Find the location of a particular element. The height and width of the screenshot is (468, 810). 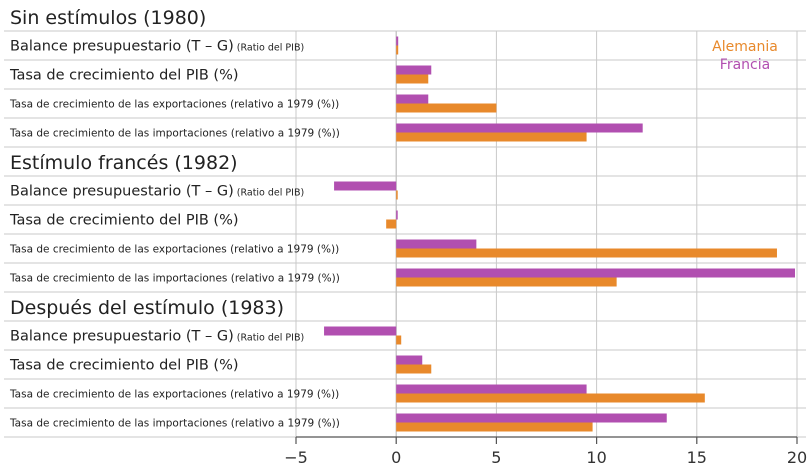

x-tick-label: 0 is located at coordinates (396, 457).